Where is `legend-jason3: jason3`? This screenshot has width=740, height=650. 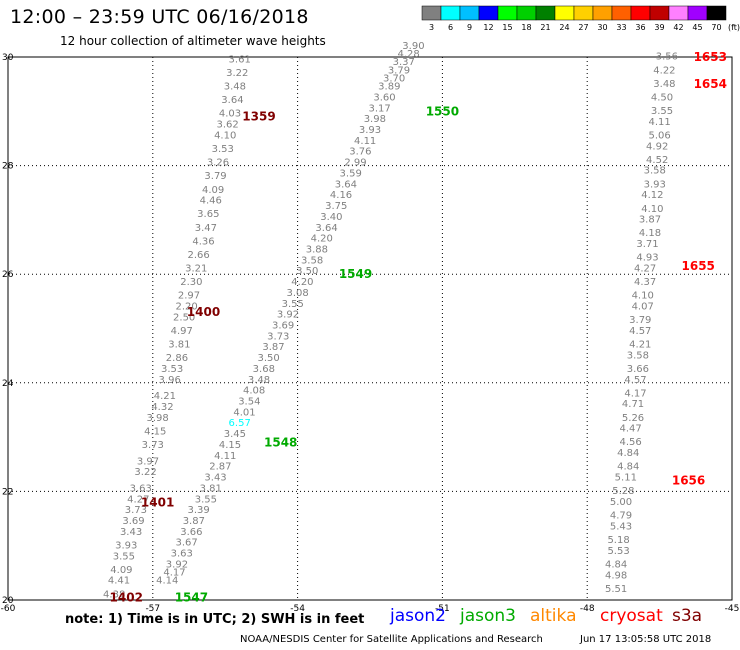
legend-jason3: jason3 is located at coordinates (488, 616).